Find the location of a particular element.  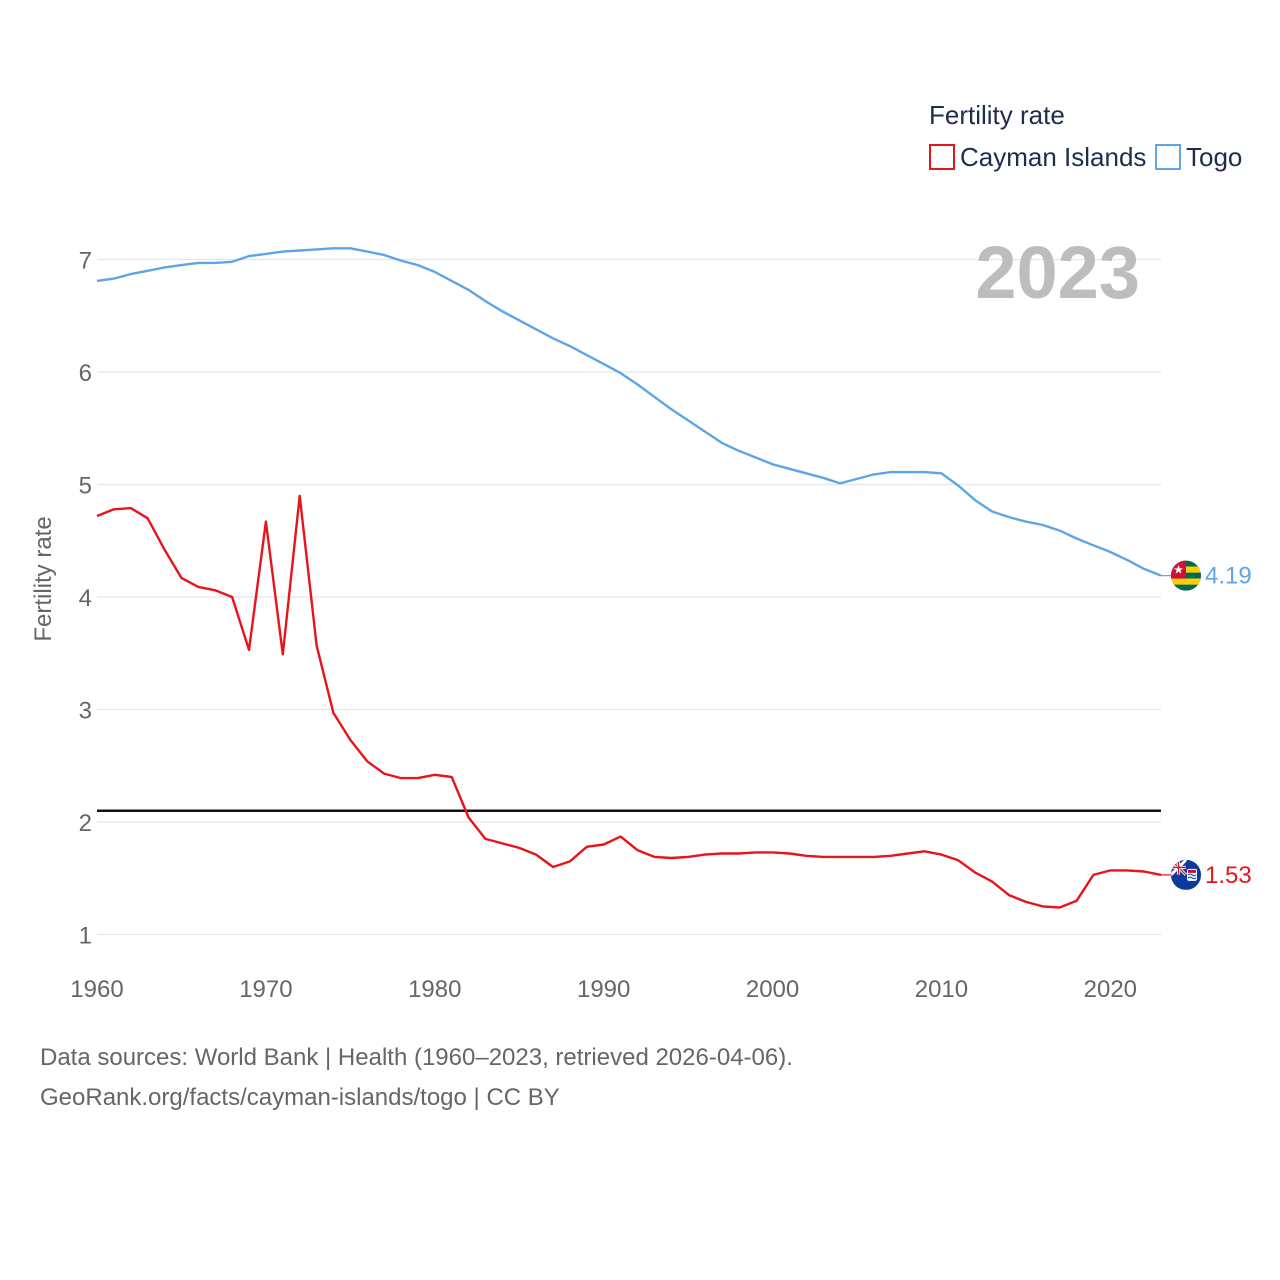

end-value-label-cayman-islands: 1.53 is located at coordinates (1228, 875).